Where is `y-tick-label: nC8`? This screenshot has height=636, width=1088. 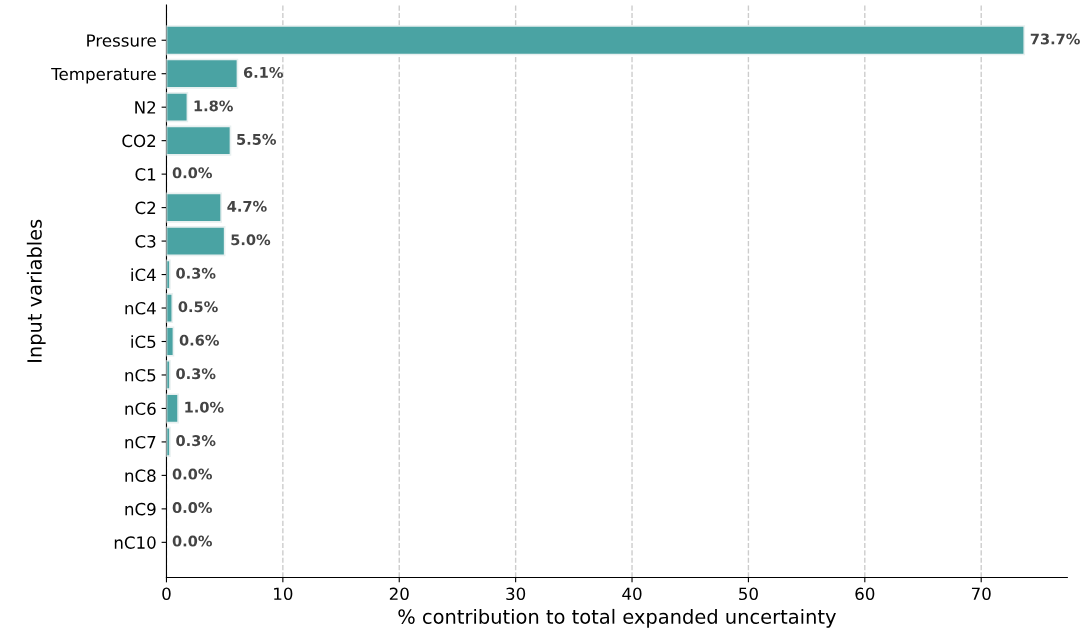 y-tick-label: nC8 is located at coordinates (140, 475).